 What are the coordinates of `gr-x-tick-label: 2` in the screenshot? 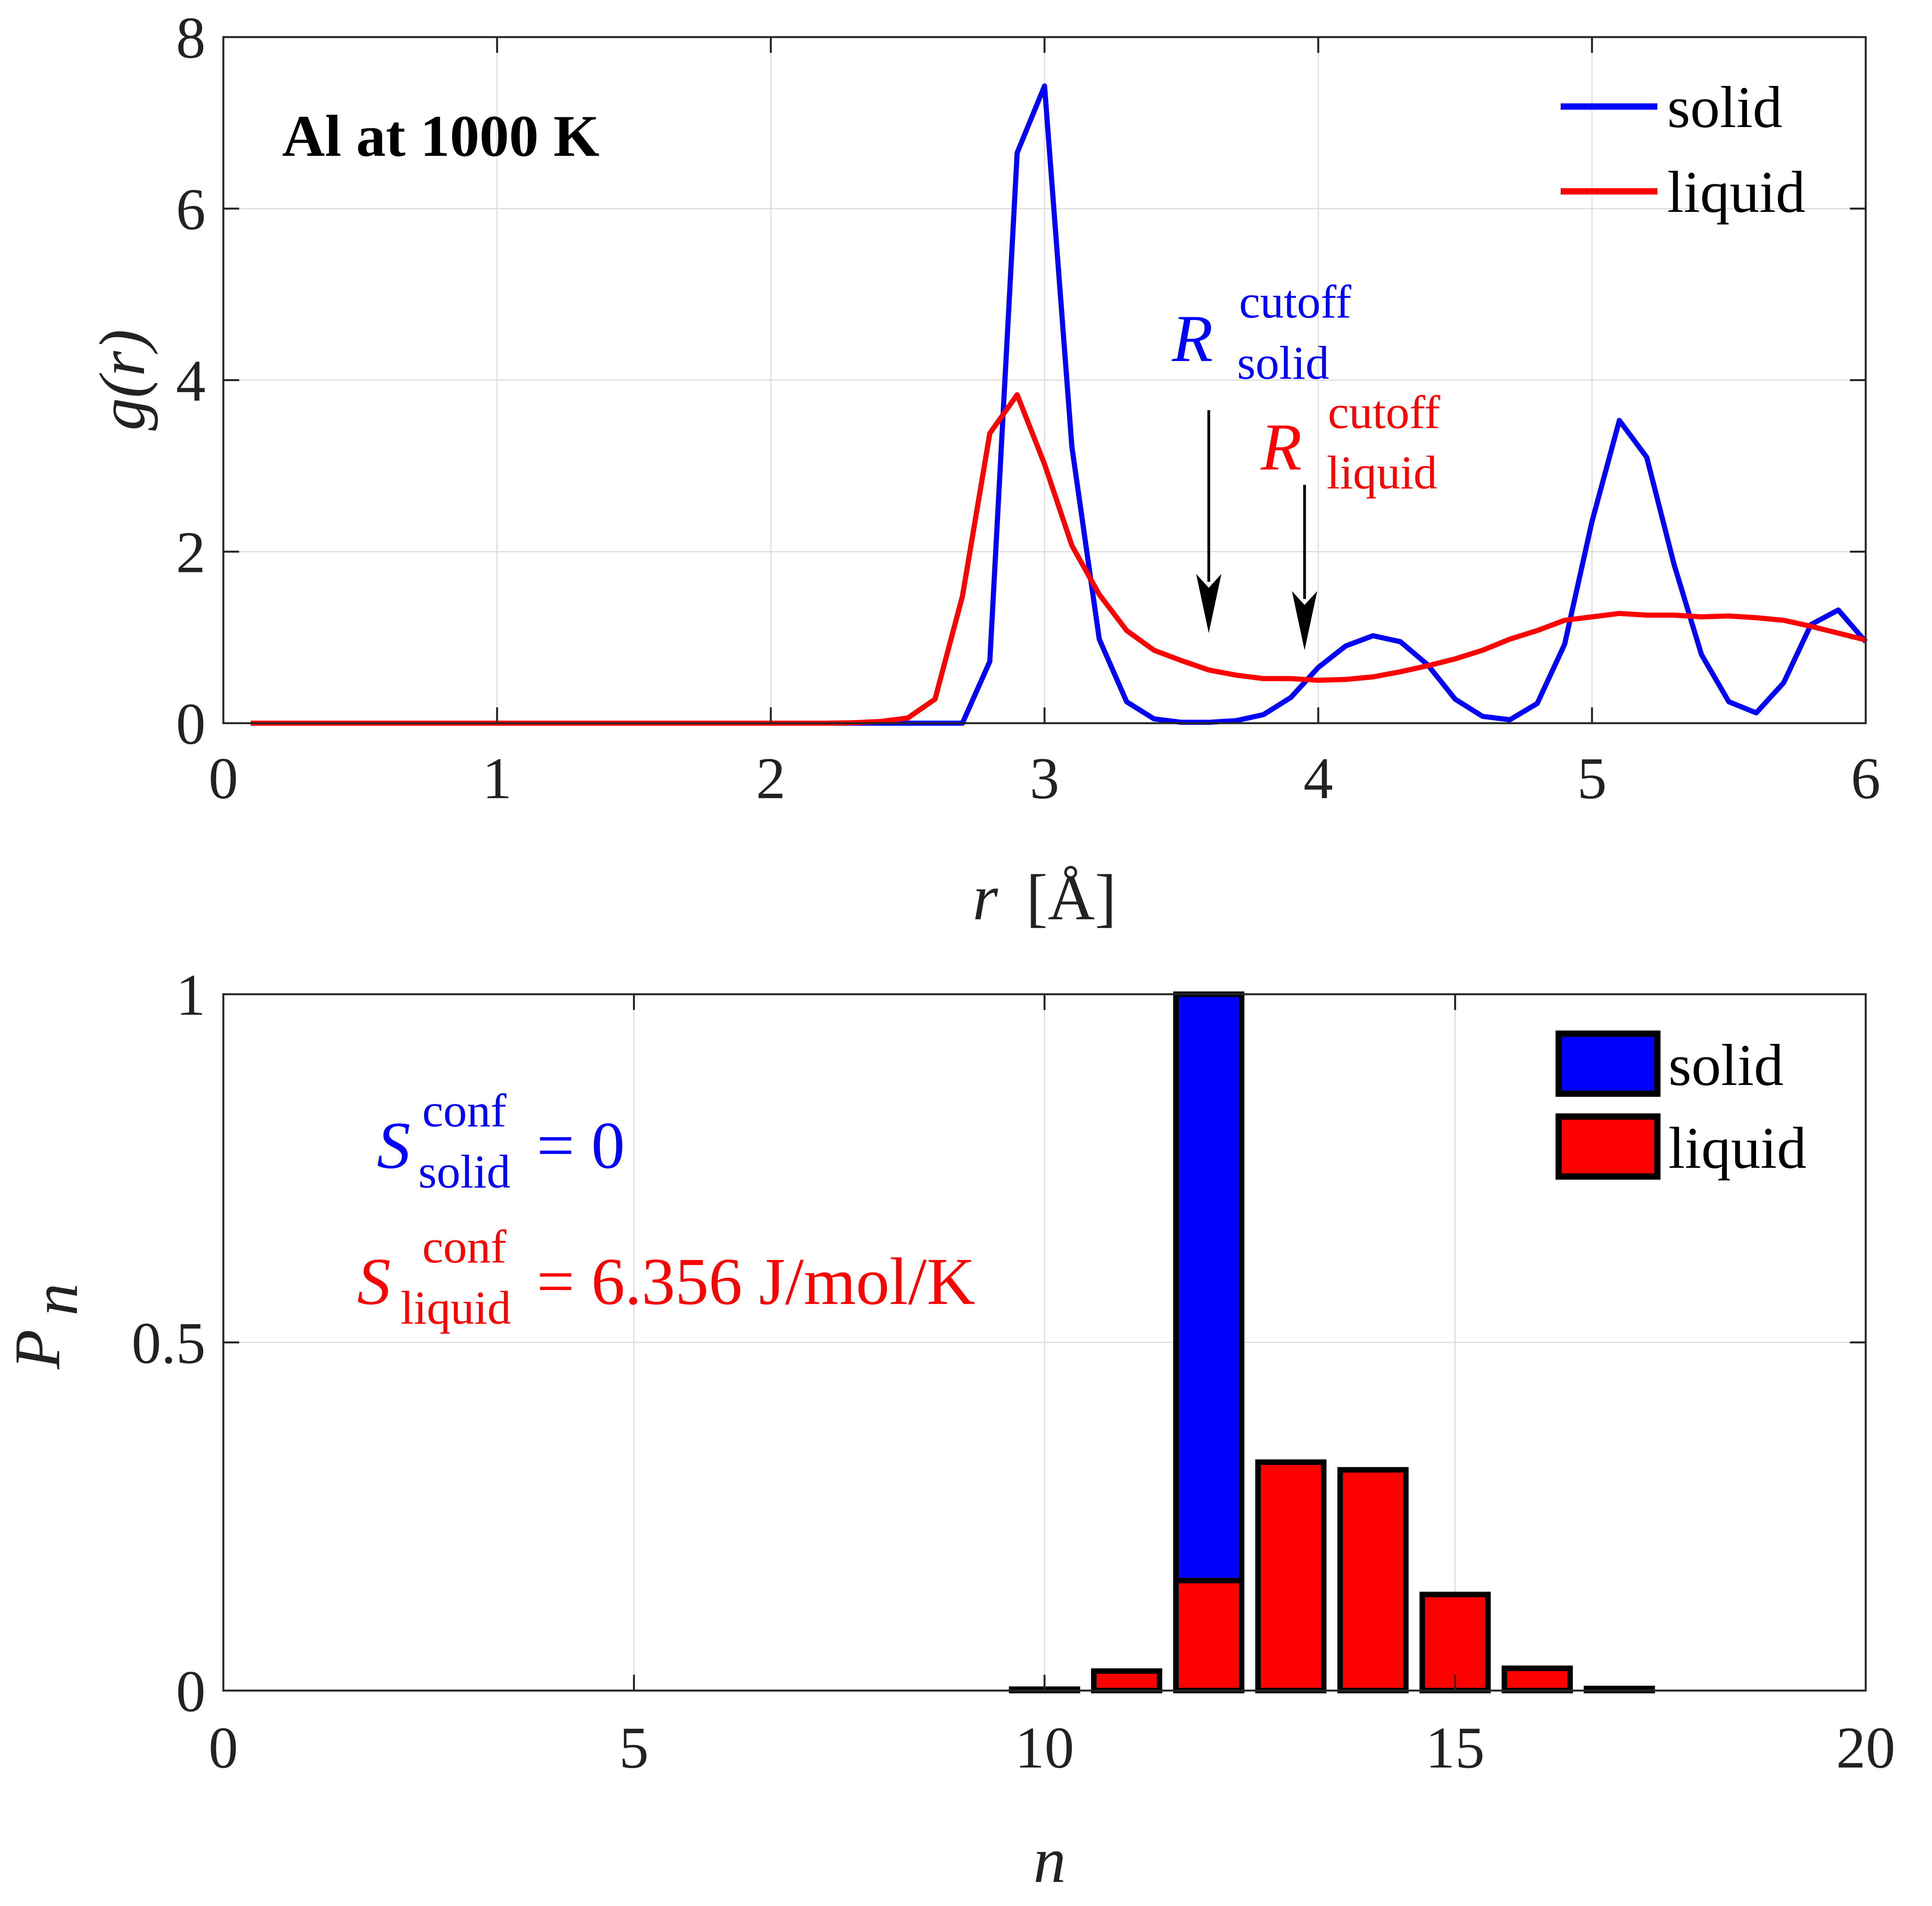 It's located at (771, 778).